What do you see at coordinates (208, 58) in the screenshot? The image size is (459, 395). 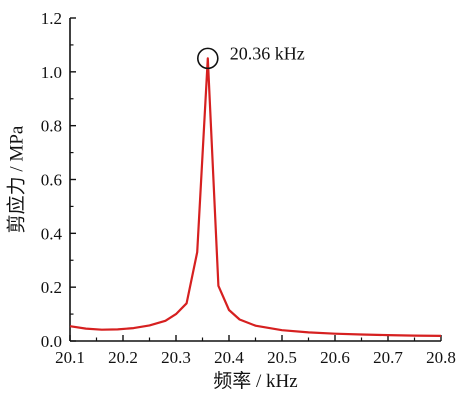 I see `peak-marker-circle` at bounding box center [208, 58].